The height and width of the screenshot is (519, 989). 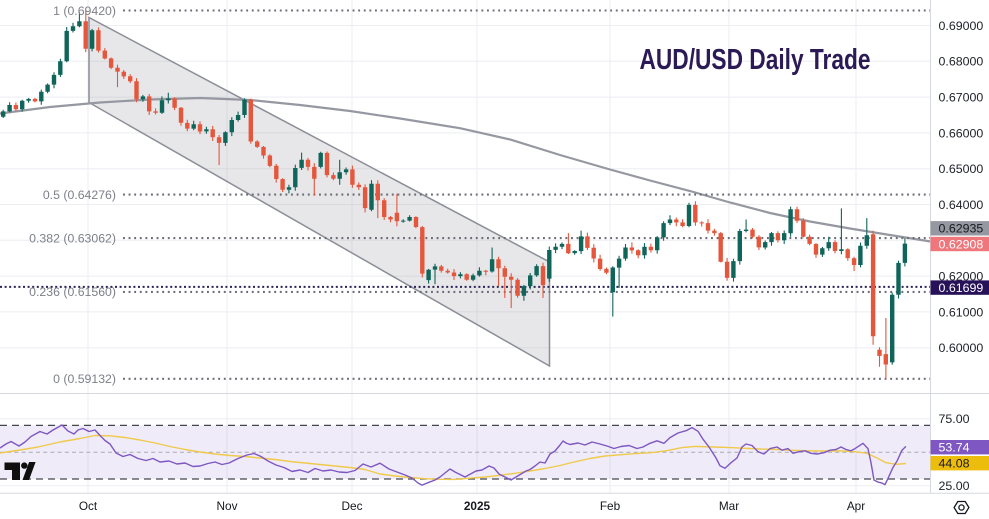 I want to click on svg-text: 0.62000, so click(x=961, y=277).